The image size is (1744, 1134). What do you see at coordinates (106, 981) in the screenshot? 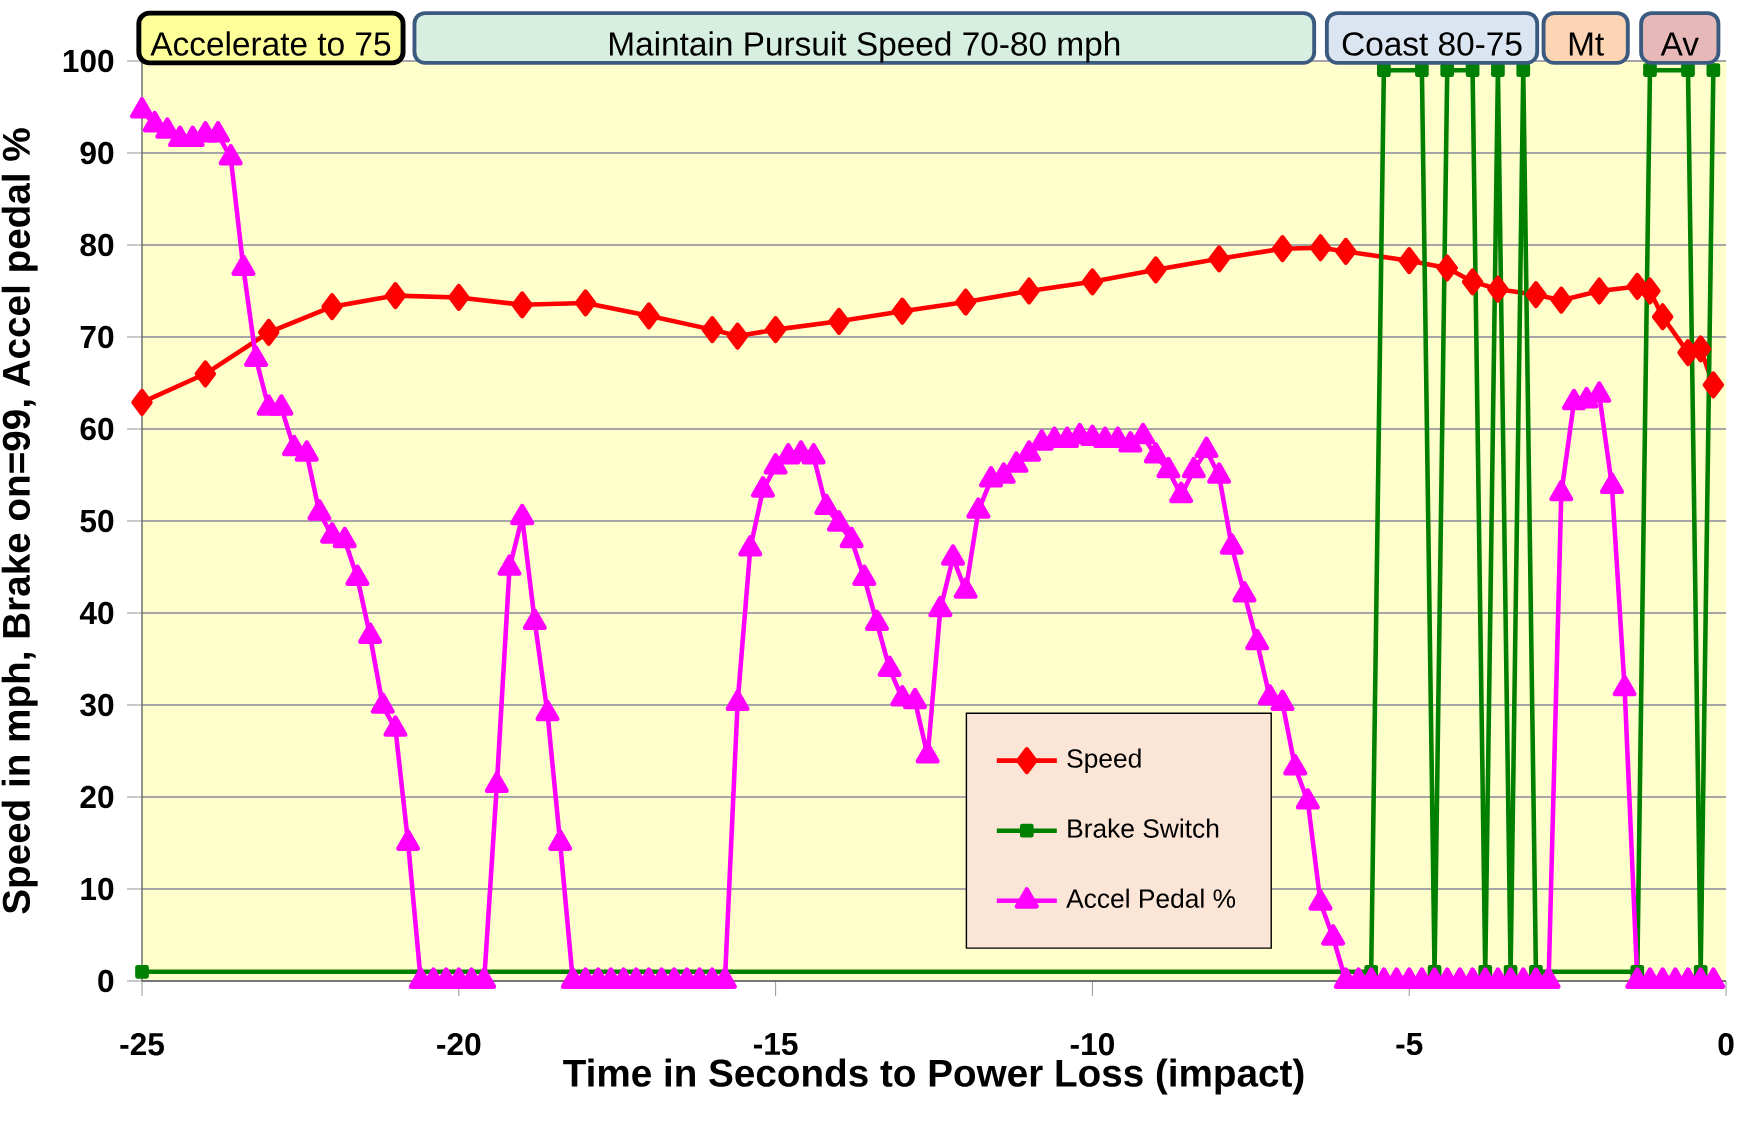
I see `y-tick-label: 0` at bounding box center [106, 981].